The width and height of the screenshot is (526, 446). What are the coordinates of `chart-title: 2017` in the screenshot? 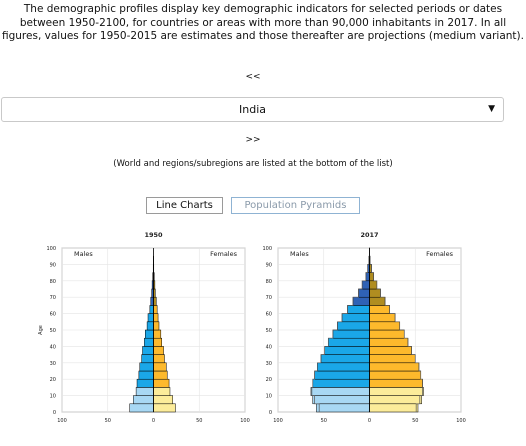 It's located at (369, 235).